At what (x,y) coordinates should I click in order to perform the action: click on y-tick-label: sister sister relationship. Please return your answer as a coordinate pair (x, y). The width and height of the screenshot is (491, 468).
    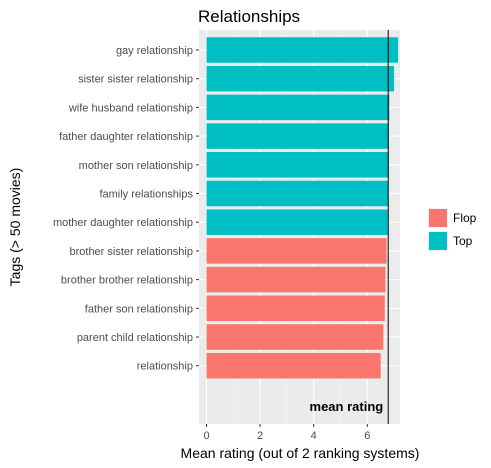
    Looking at the image, I should click on (135, 80).